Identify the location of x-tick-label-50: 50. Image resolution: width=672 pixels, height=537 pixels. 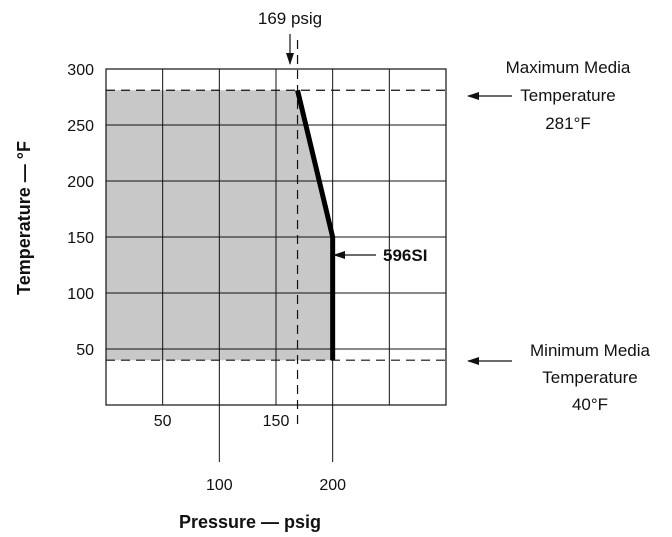
(163, 421).